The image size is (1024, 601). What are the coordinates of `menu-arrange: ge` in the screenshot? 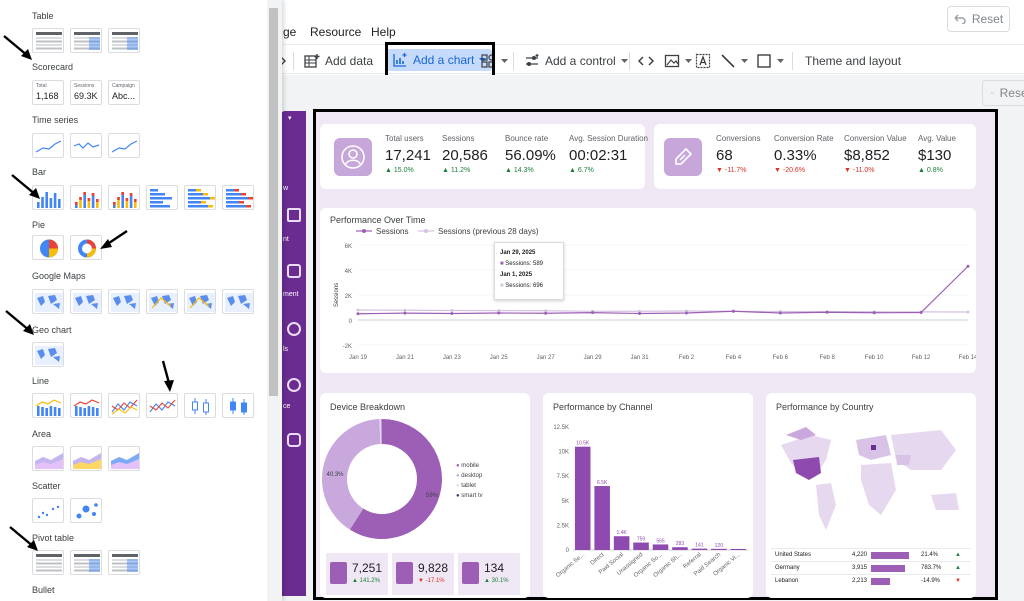 It's located at (290, 32).